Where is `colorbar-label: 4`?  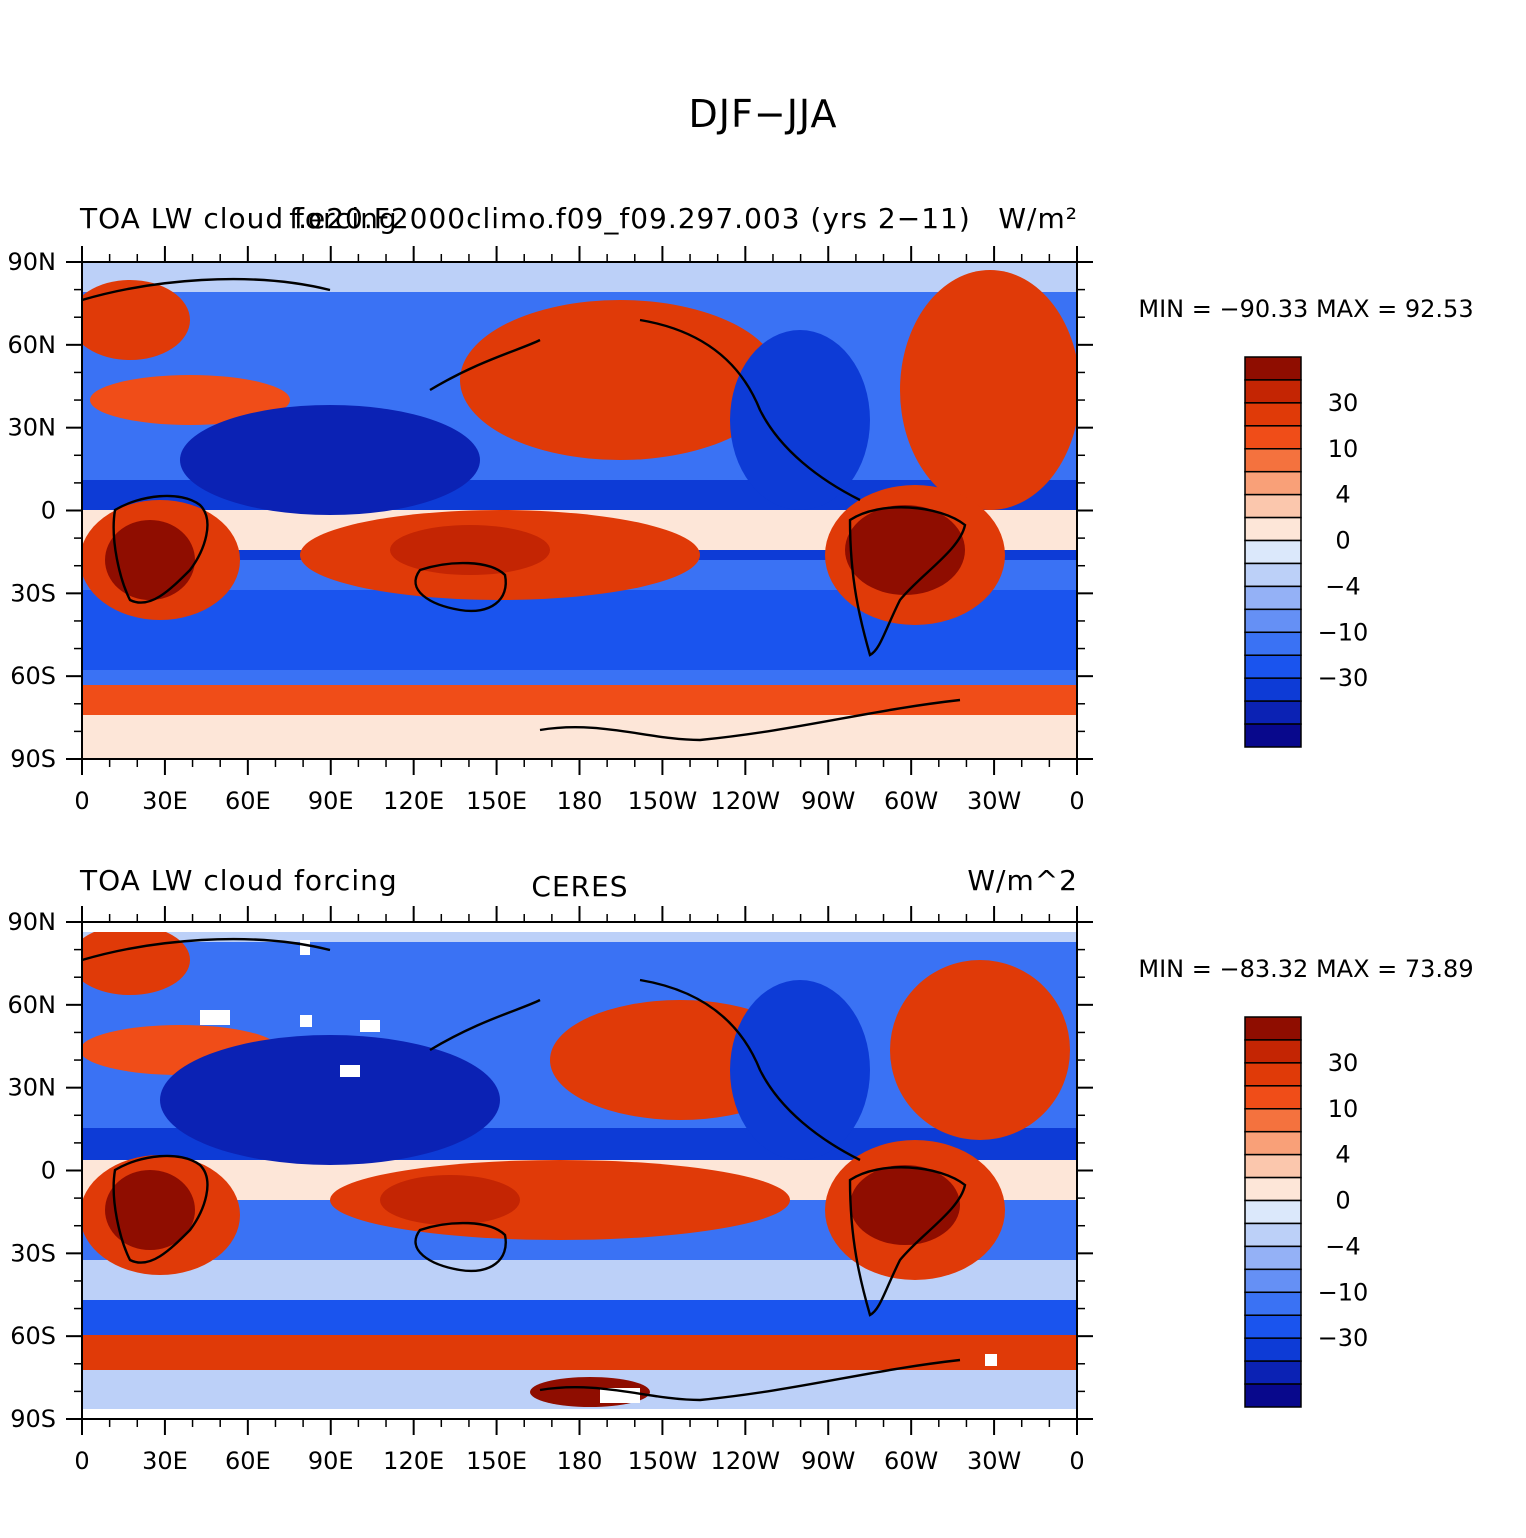
colorbar-label: 4 is located at coordinates (1342, 495).